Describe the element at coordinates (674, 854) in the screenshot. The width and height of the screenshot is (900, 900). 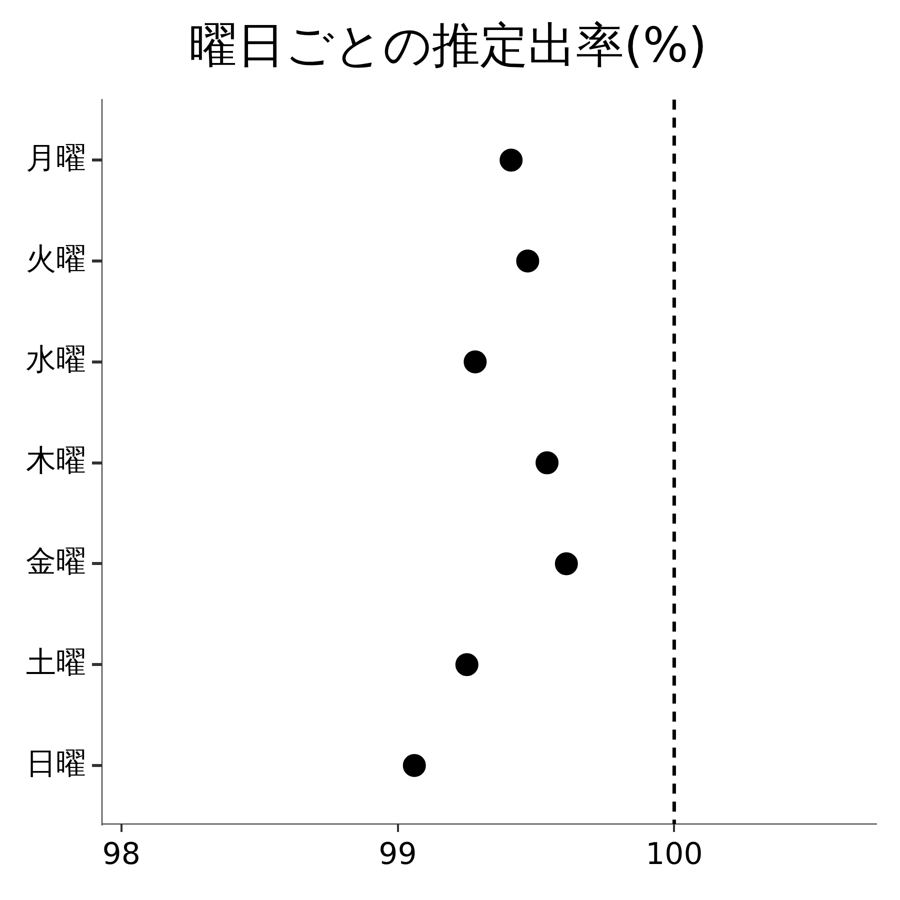
I see `x-tick-label: 100` at that location.